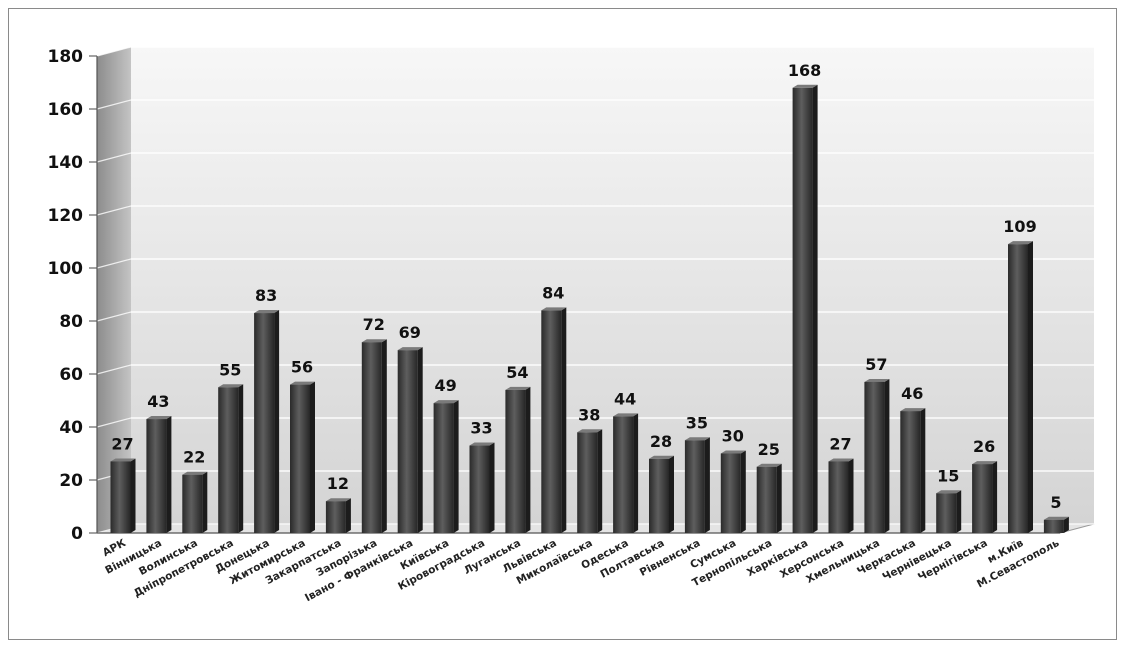 This screenshot has width=1125, height=648. What do you see at coordinates (66, 163) in the screenshot?
I see `y-tick-label: 140` at bounding box center [66, 163].